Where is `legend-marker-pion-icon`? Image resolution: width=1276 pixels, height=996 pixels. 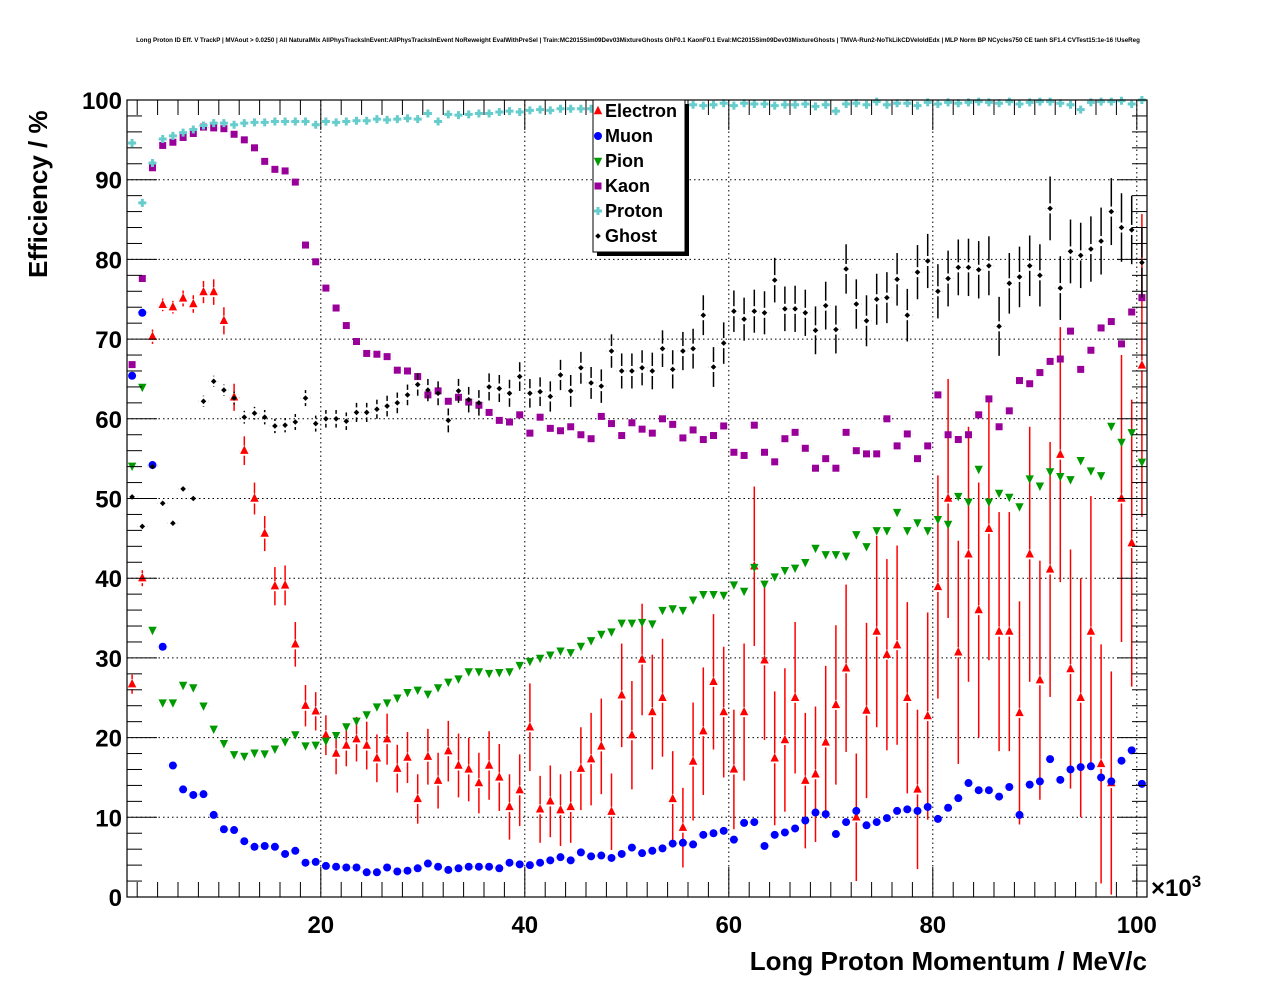
legend-marker-pion-icon is located at coordinates (598, 162).